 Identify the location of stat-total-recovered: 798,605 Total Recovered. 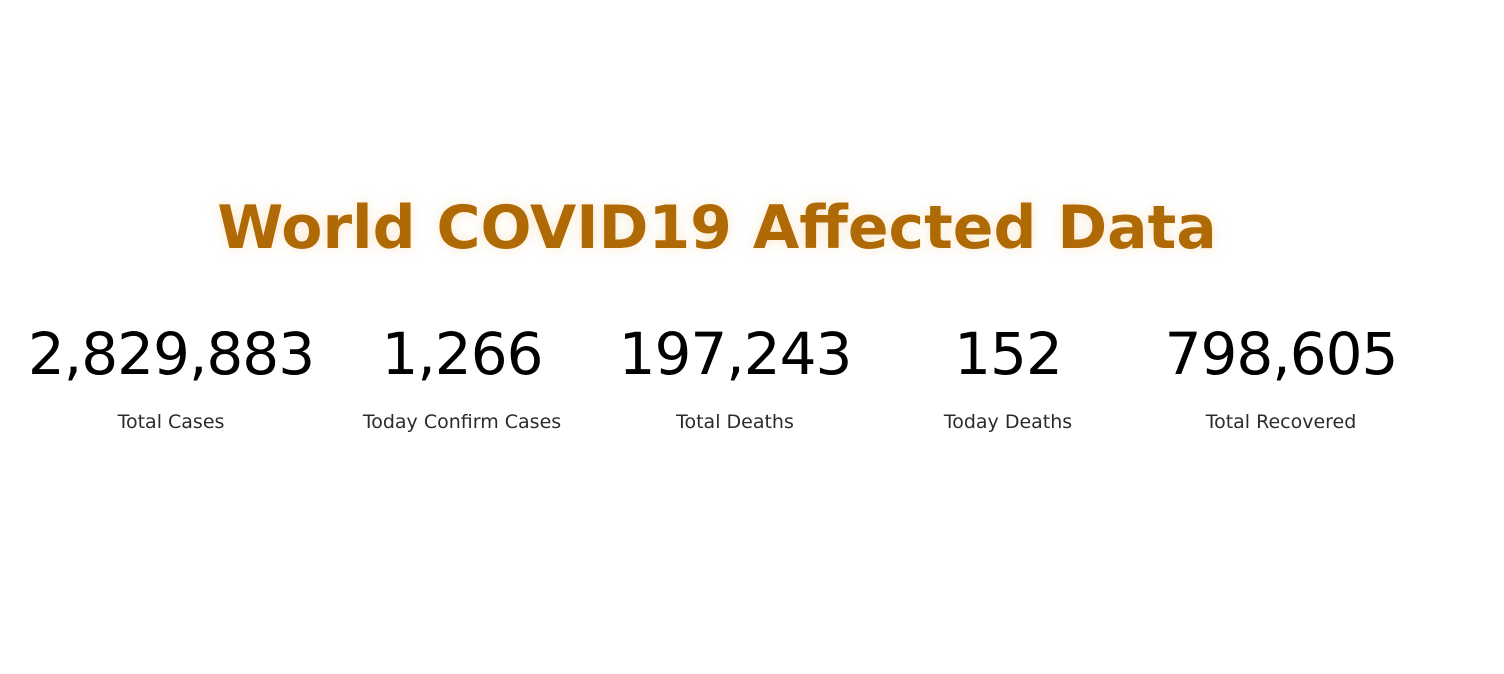
(1281, 376).